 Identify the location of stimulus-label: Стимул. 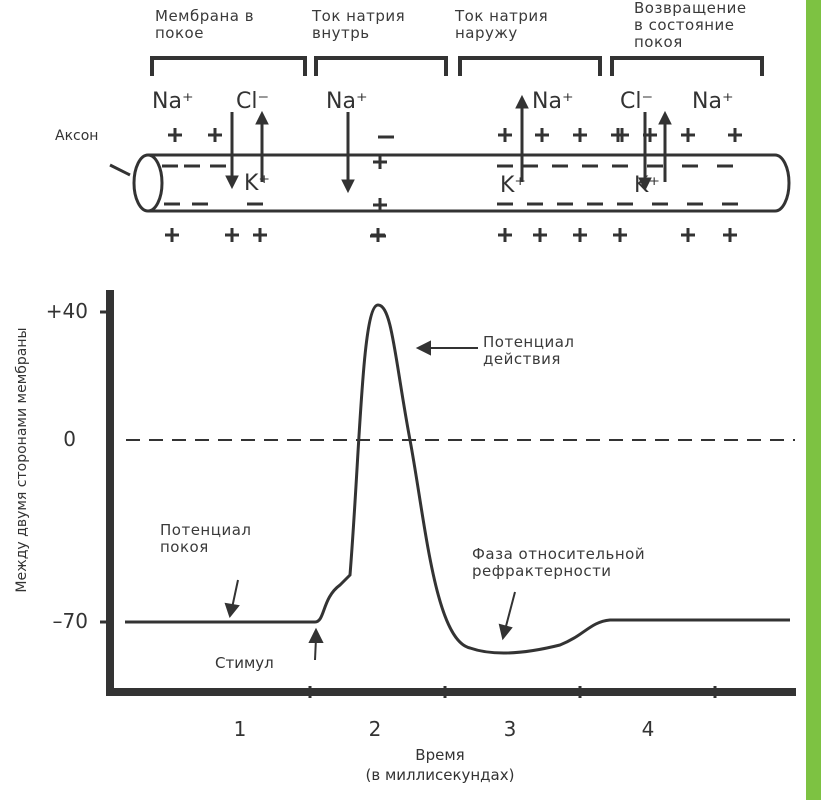
(244, 663).